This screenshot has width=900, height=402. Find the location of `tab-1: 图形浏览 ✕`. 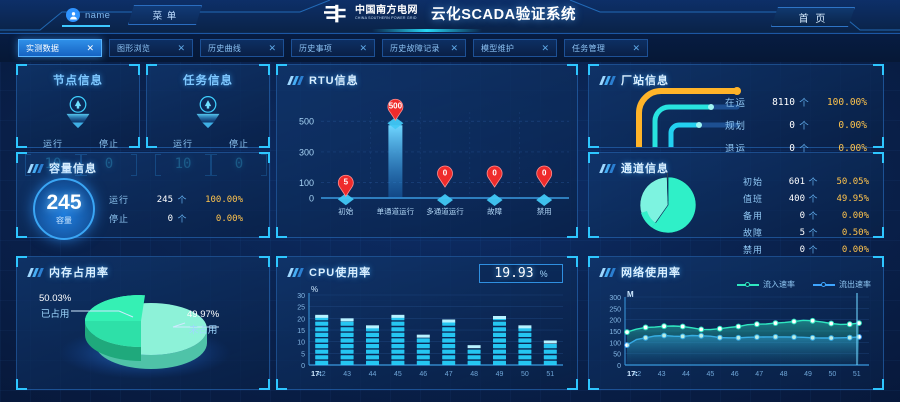

tab-1: 图形浏览 ✕ is located at coordinates (151, 48).